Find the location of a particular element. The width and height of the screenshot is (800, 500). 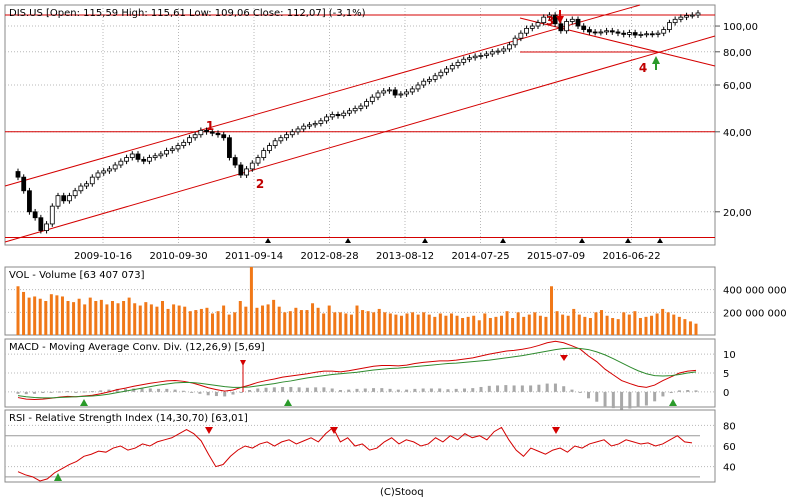

x-tick-label: 2009-10-16 is located at coordinates (103, 256).